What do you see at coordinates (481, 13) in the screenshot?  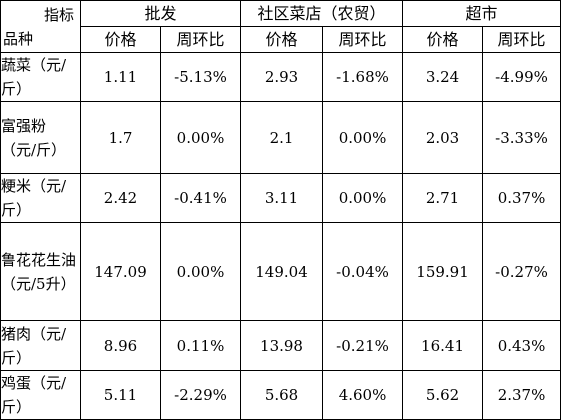 I see `group-header-supermarket: 超市` at bounding box center [481, 13].